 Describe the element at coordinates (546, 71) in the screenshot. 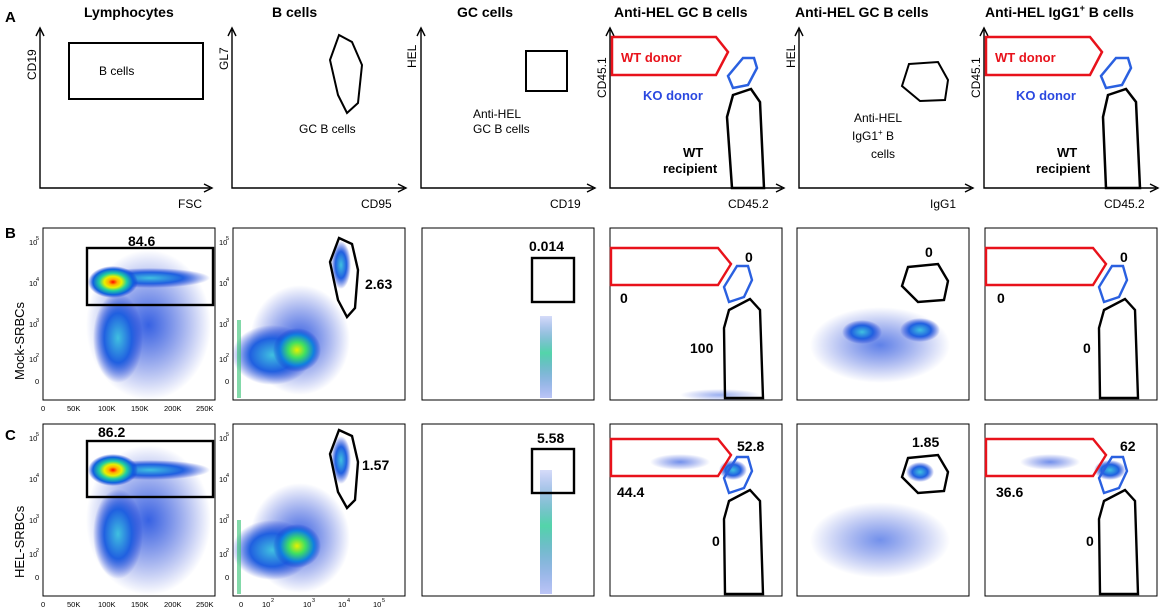

I see `schematic-gate-anti-hel` at that location.